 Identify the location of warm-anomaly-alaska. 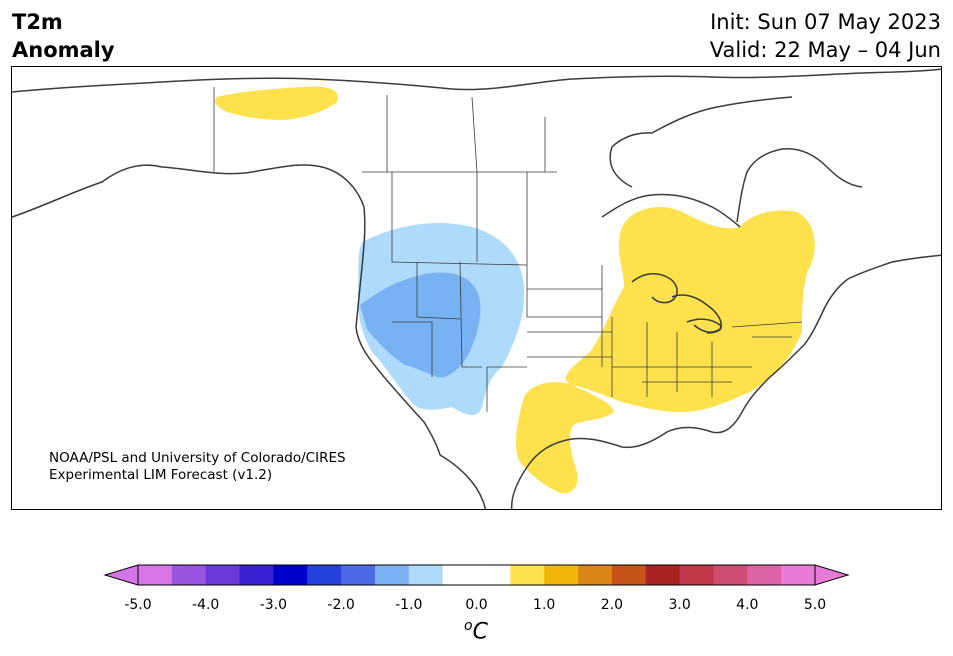
(276, 103).